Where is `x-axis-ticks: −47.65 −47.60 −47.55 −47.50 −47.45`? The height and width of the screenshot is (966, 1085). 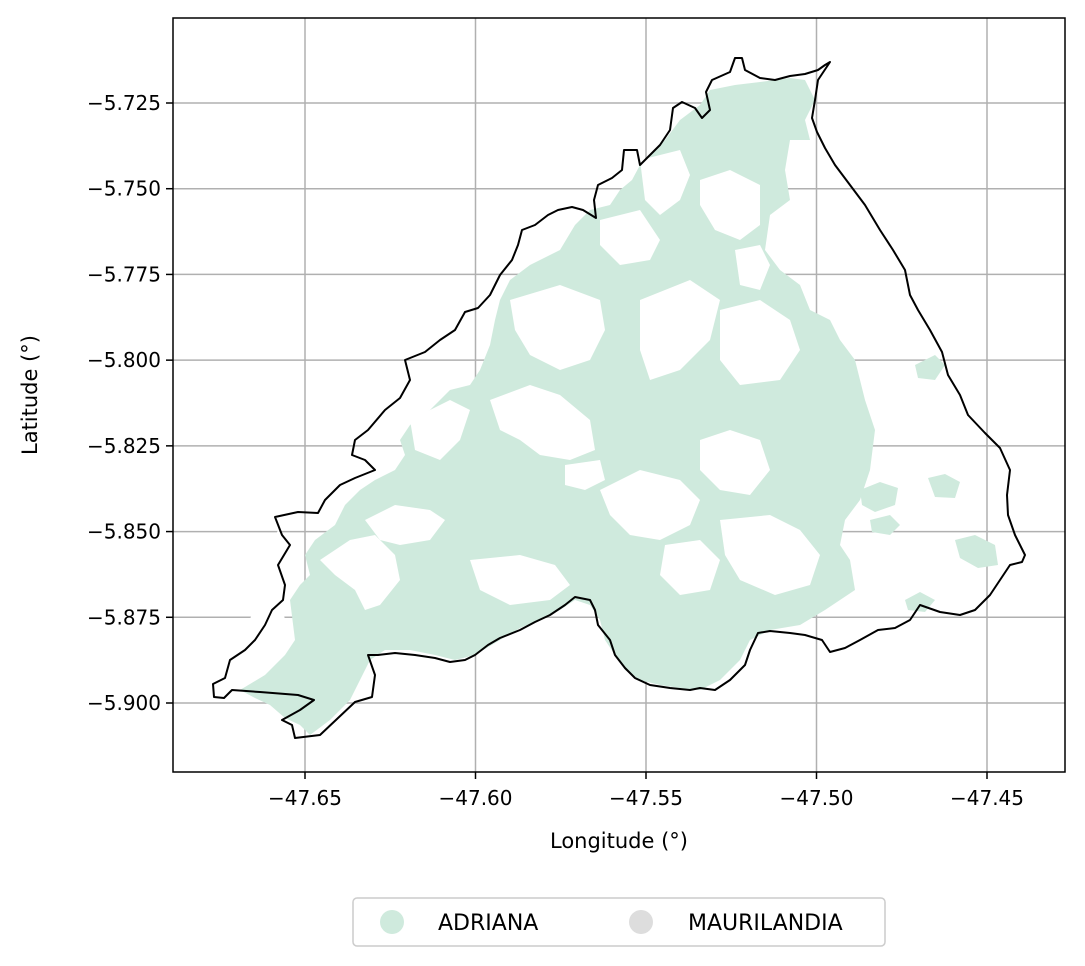
x-axis-ticks: −47.65 −47.60 −47.55 −47.50 −47.45 is located at coordinates (646, 791).